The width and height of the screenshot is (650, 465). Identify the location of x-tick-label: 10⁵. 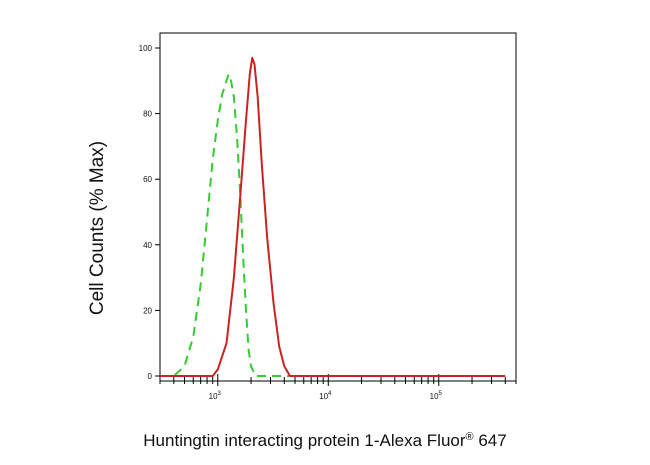
(436, 396).